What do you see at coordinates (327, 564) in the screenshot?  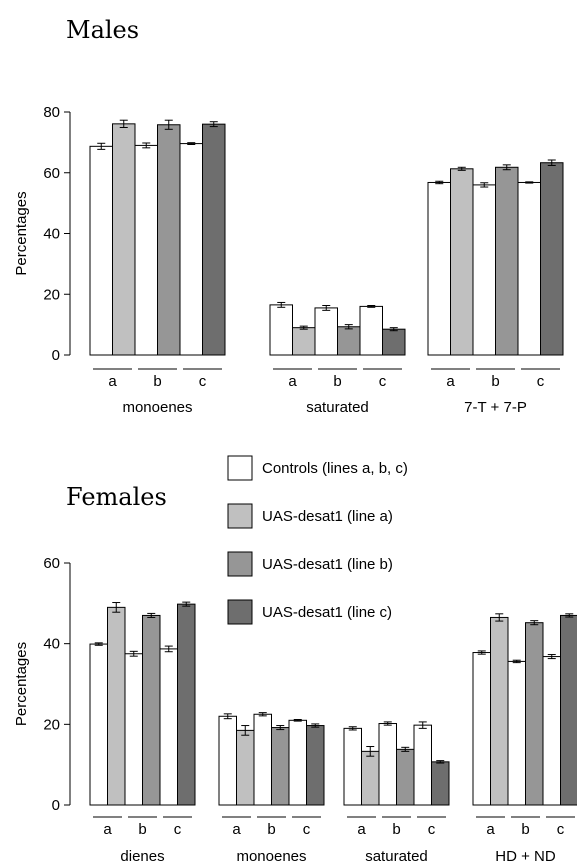 I see `legend-label: UAS-desat1 (line b)` at bounding box center [327, 564].